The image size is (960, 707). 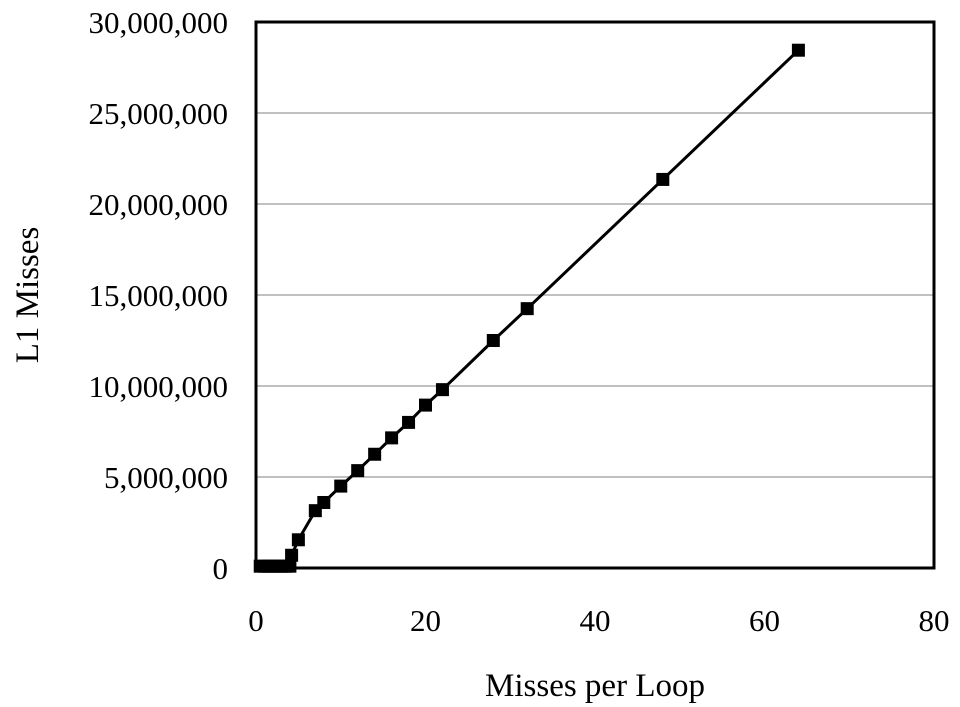 I want to click on y-tick-label: 10,000,000, so click(x=159, y=386).